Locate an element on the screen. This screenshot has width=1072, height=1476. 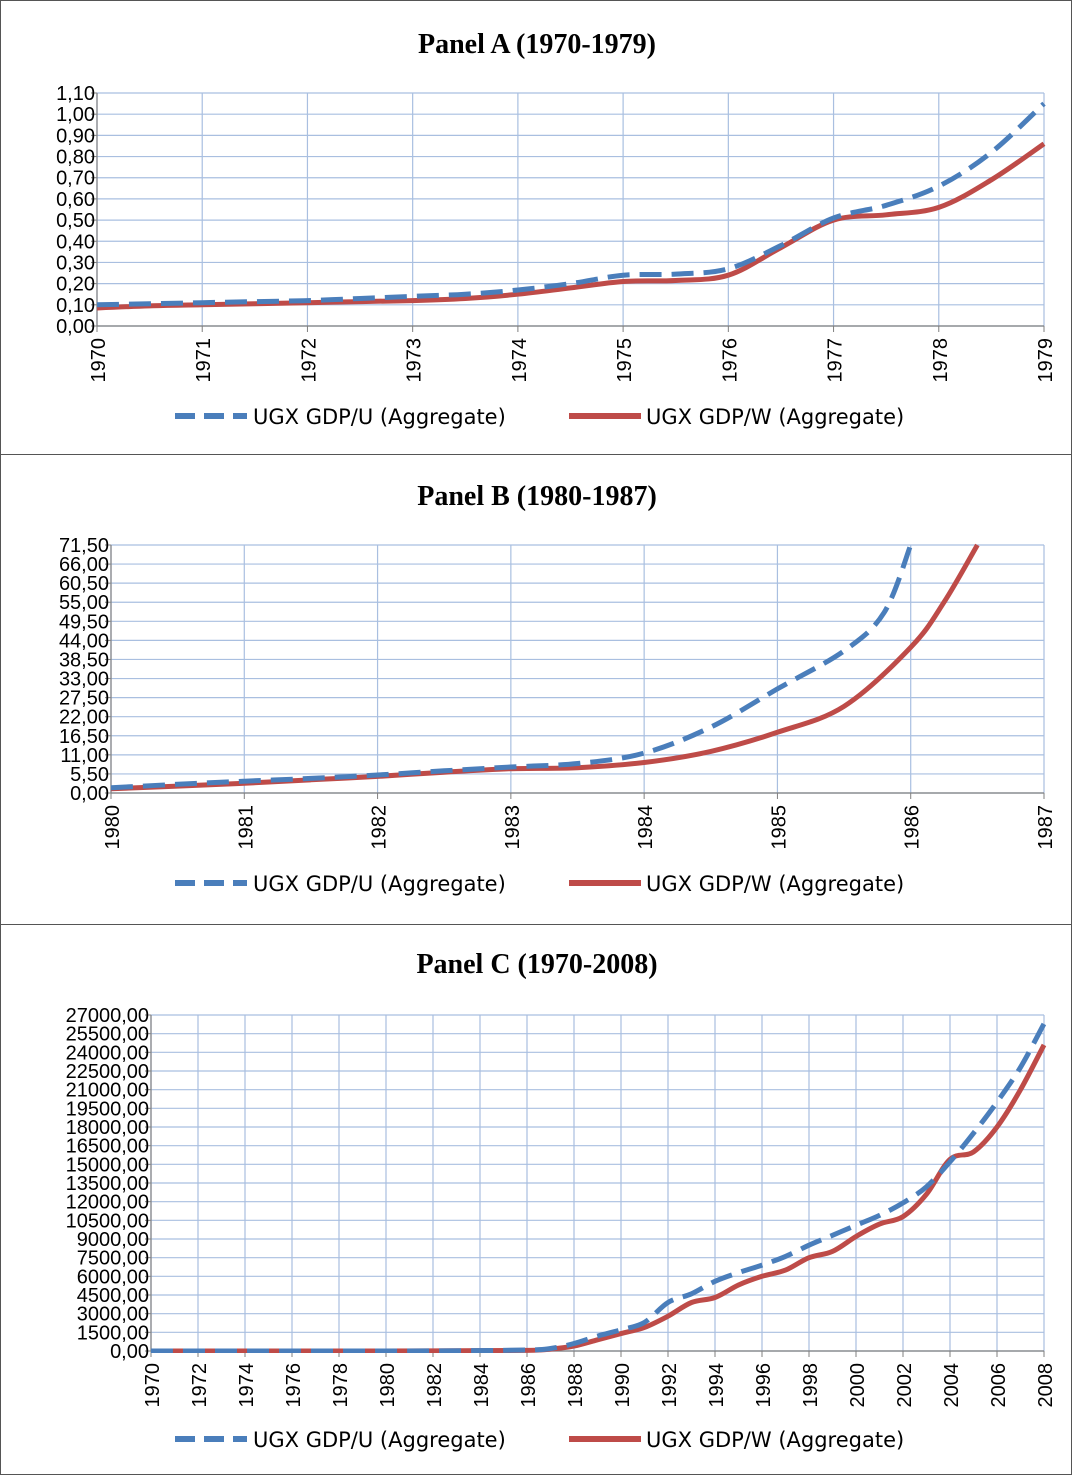
x-tick-label: 1979 is located at coordinates (1046, 360).